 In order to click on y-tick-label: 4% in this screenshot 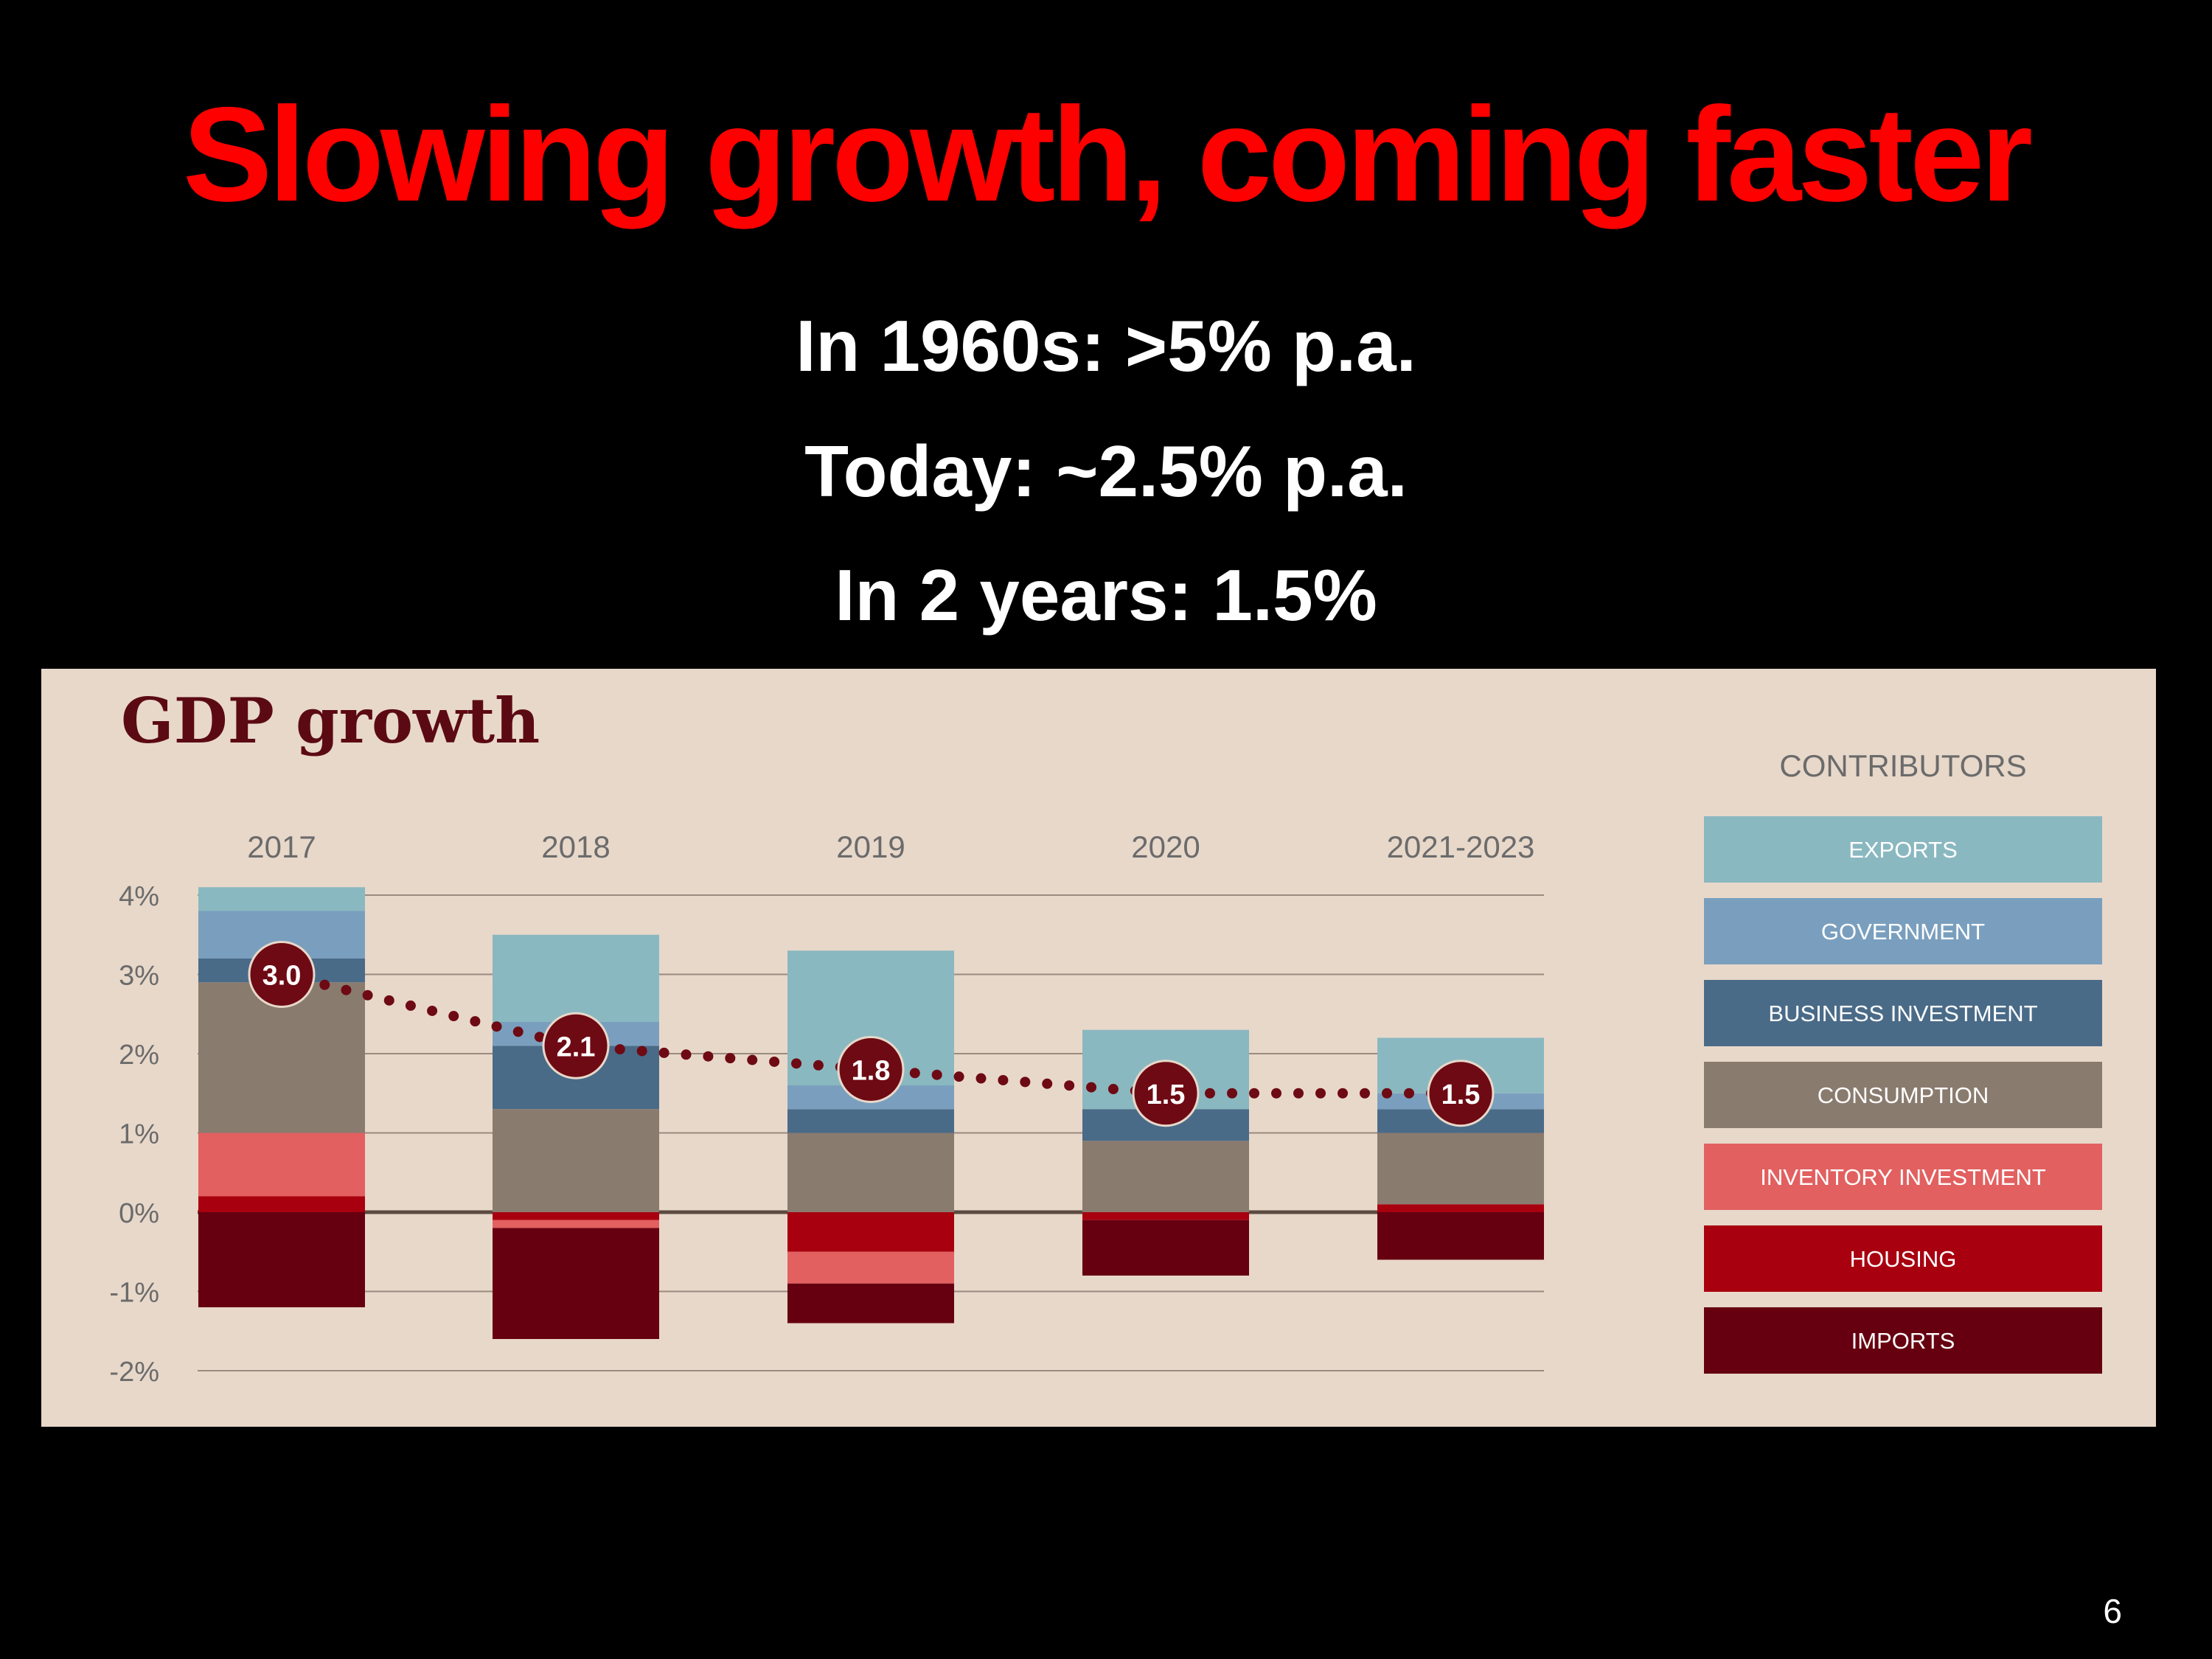, I will do `click(139, 896)`.